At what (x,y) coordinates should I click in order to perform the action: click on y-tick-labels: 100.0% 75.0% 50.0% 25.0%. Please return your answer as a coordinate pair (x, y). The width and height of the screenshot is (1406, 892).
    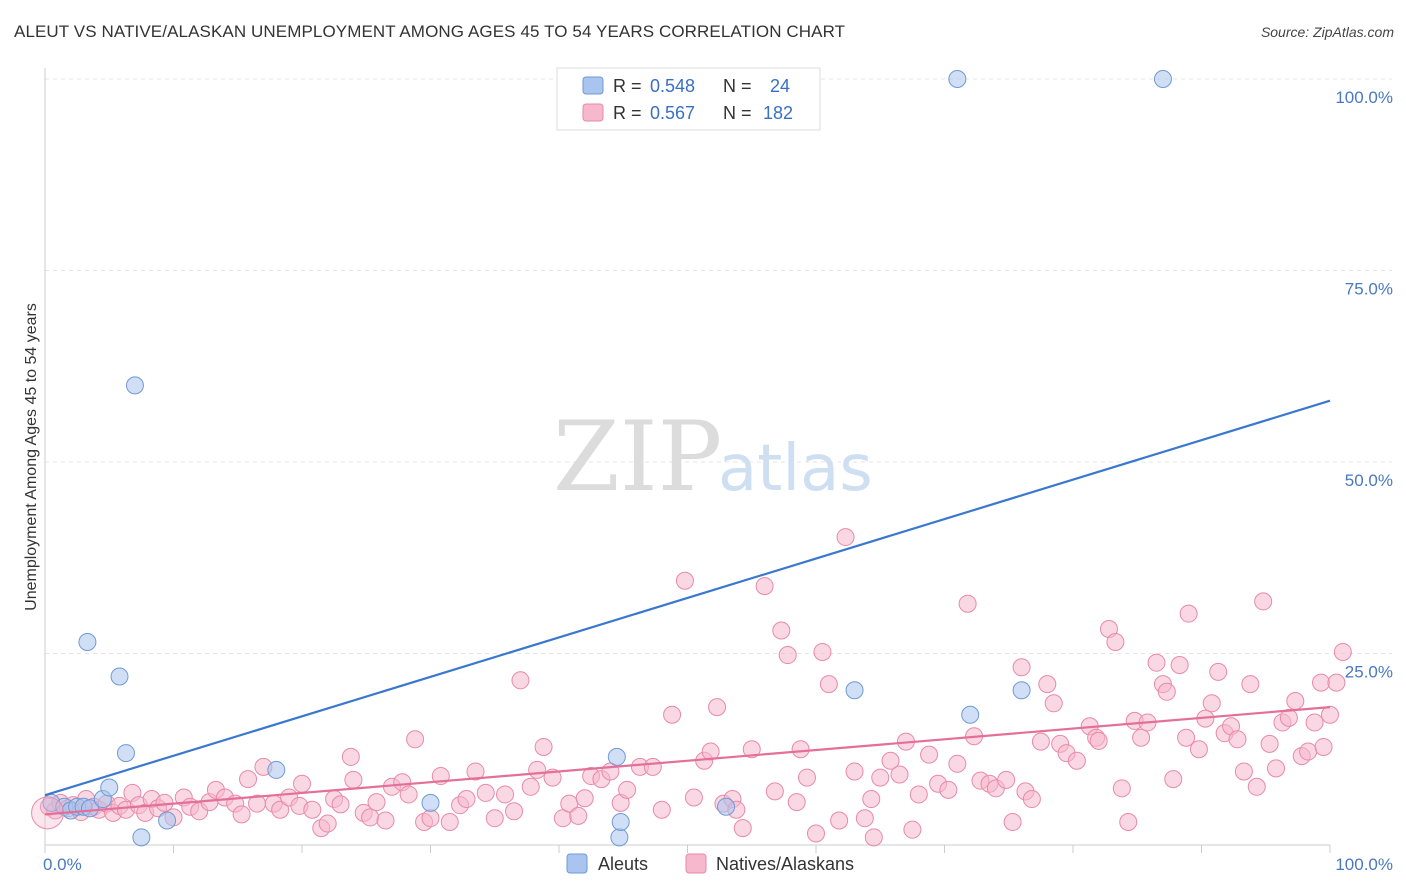
    Looking at the image, I should click on (1364, 385).